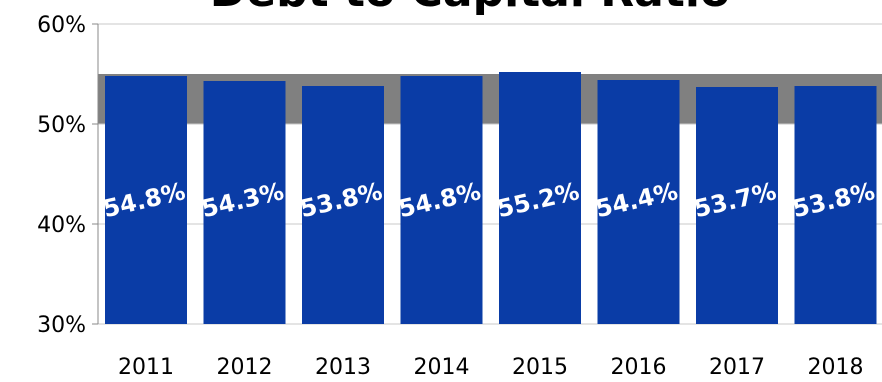  Describe the element at coordinates (540, 367) in the screenshot. I see `x-tick-label: 2015` at that location.